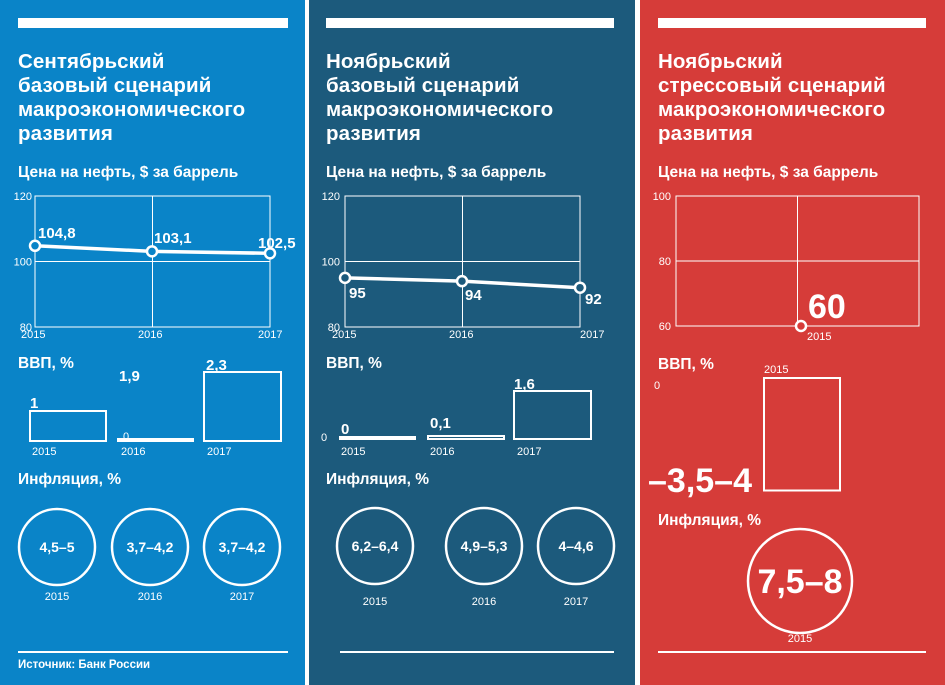  I want to click on oil-data-label: 104,8, so click(57, 233).